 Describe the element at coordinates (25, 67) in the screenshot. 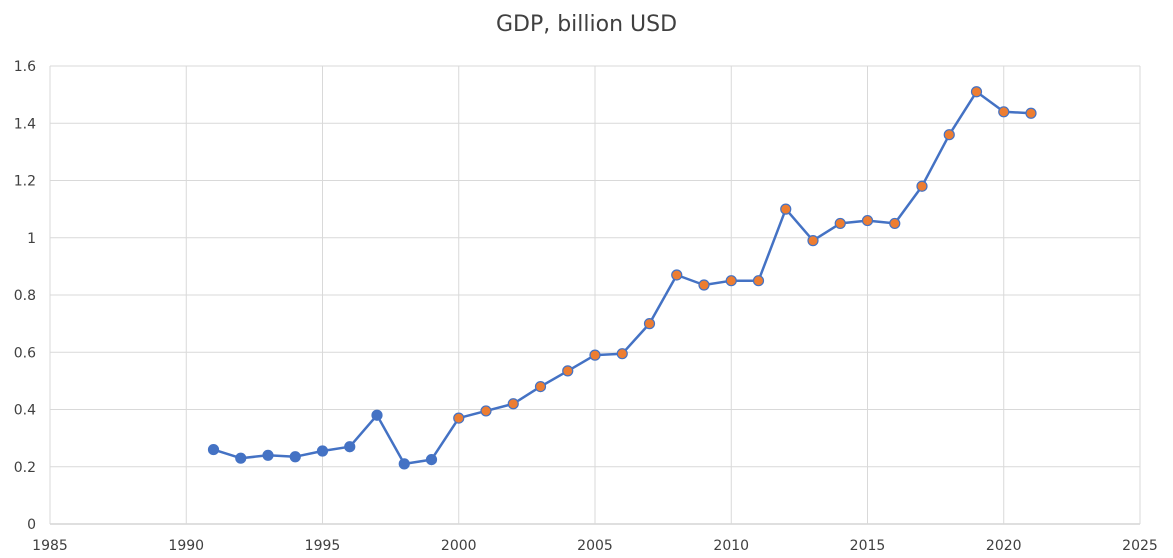

I see `y-tick-label: 1.6` at that location.